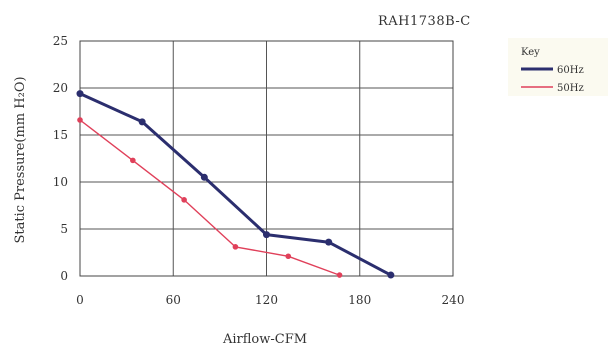  Describe the element at coordinates (570, 88) in the screenshot. I see `legend-label-50hz: 50Hz` at that location.